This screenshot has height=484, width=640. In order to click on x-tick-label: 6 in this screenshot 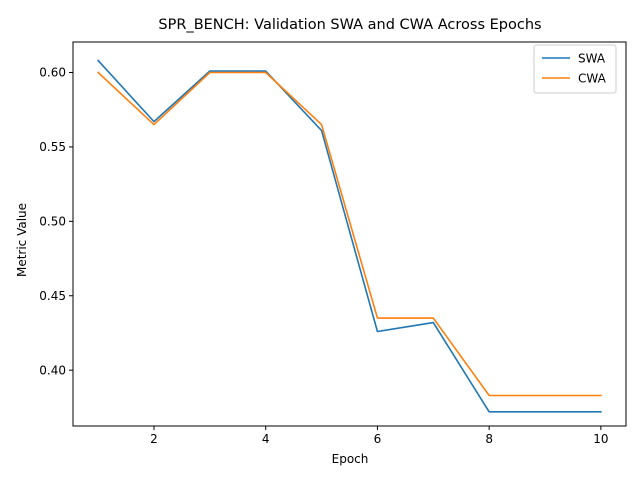, I will do `click(378, 439)`.